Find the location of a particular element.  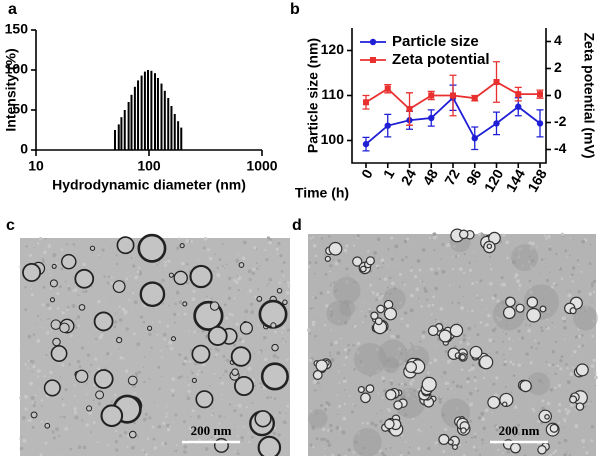

y2-tick-label: 4 is located at coordinates (558, 40).